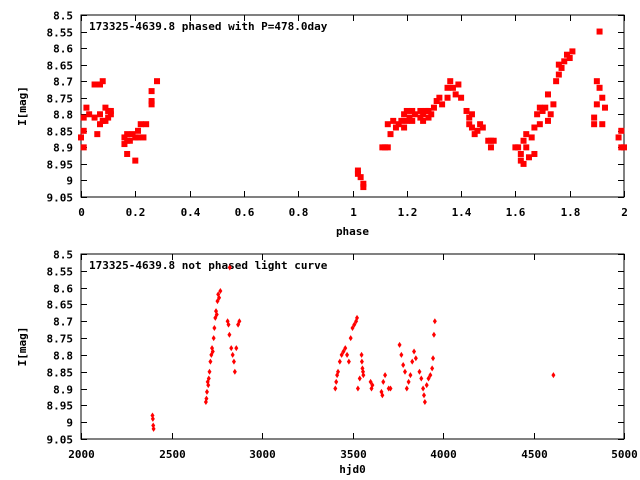 This screenshot has height=480, width=640. What do you see at coordinates (22, 106) in the screenshot?
I see `y-axis-label: I[mag]` at bounding box center [22, 106].